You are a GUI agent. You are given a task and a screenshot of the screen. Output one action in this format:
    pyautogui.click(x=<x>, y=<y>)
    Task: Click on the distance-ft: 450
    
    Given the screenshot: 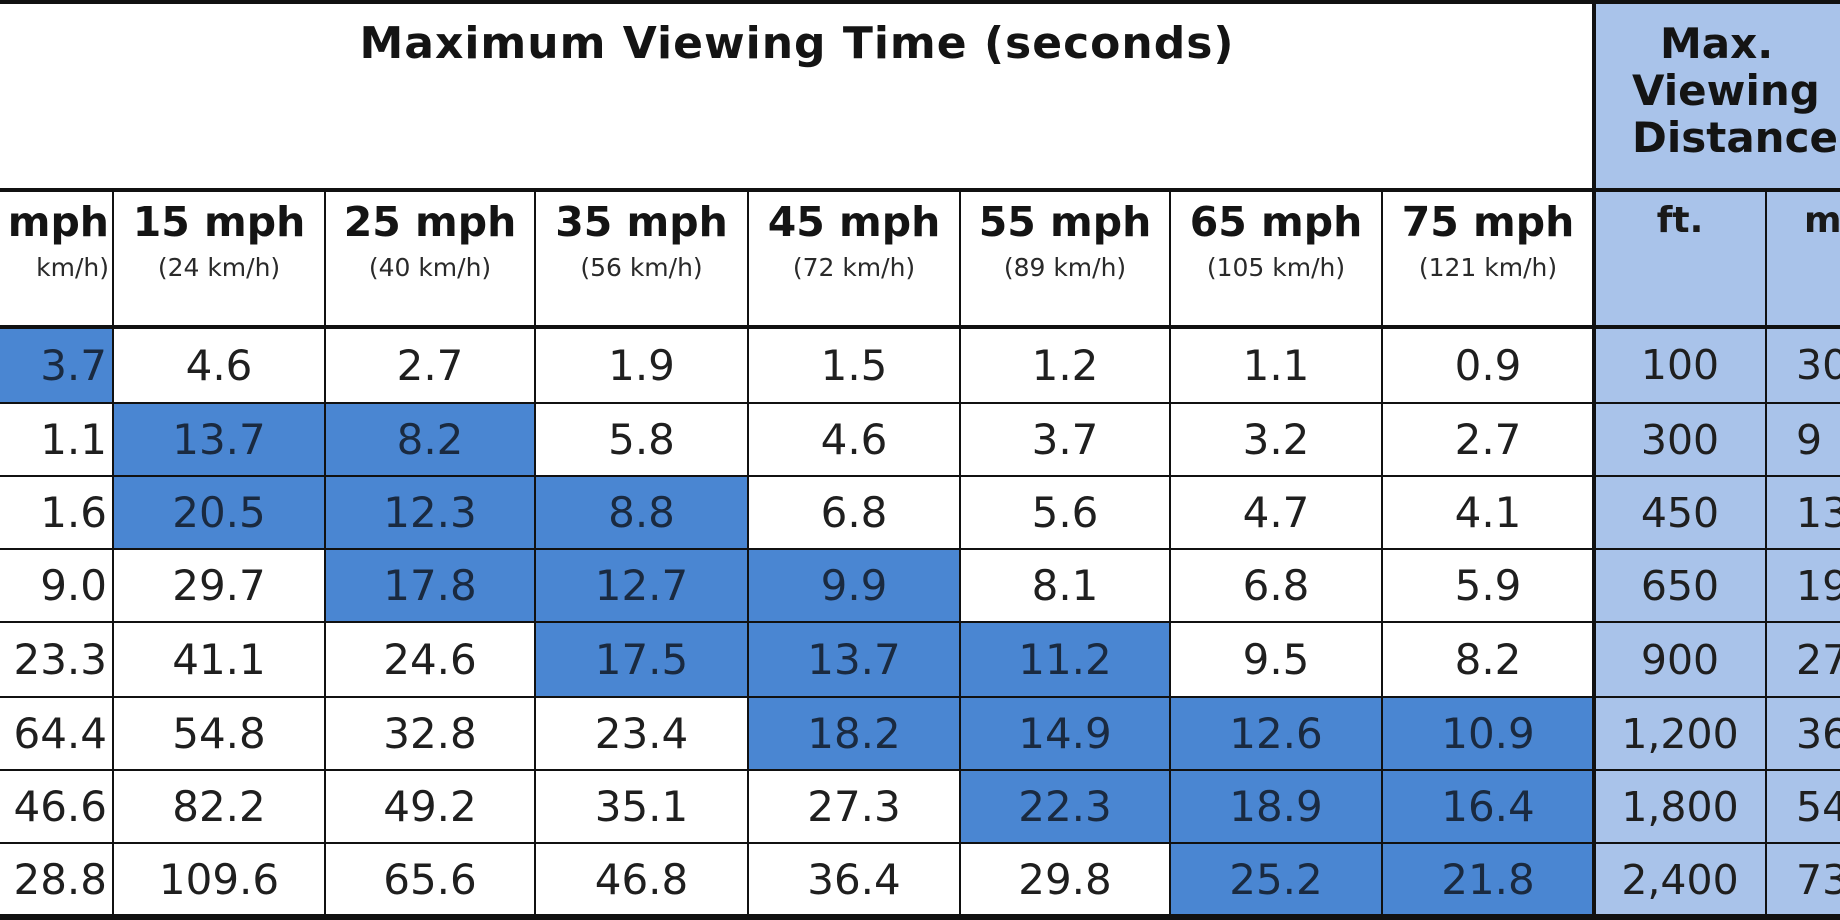 What is the action you would take?
    pyautogui.click(x=1680, y=512)
    